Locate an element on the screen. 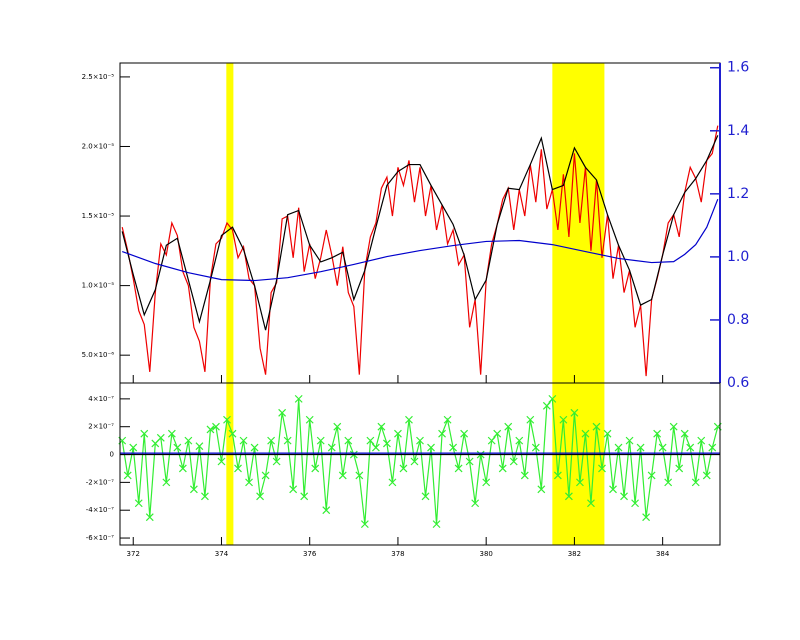  y-tick-label: -6×10⁻⁷ is located at coordinates (100, 538).